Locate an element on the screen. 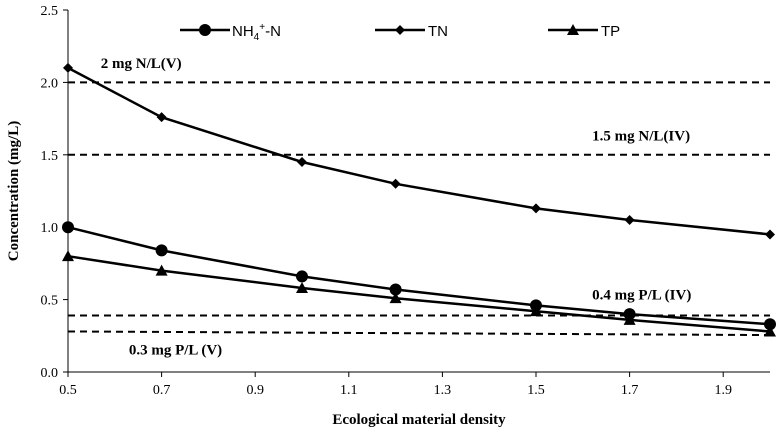  legend-item-tp: TP is located at coordinates (584, 31).